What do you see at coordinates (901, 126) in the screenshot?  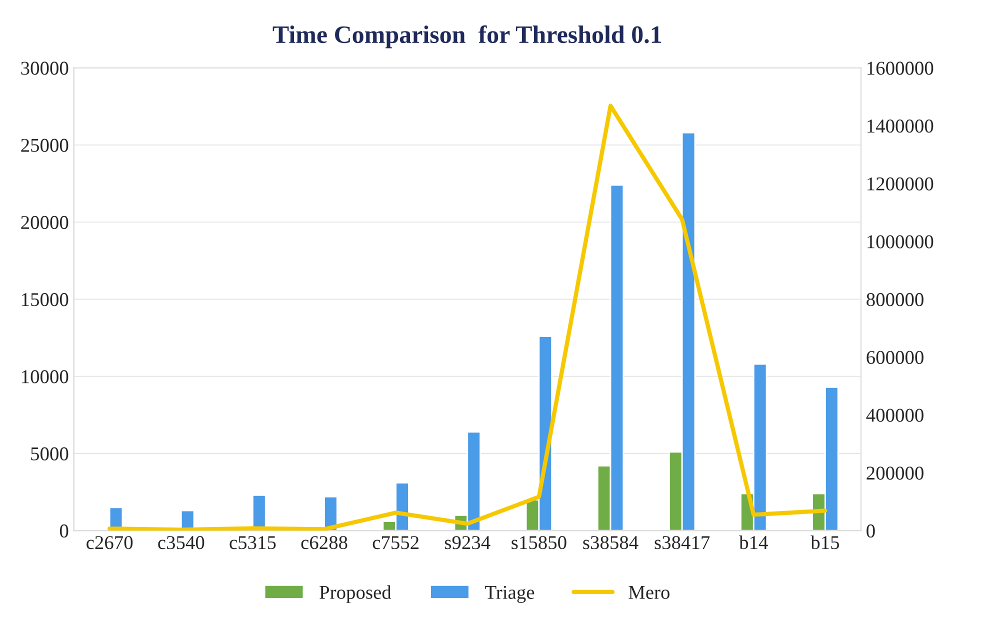 I see `y2-tick-label: 1400000` at bounding box center [901, 126].